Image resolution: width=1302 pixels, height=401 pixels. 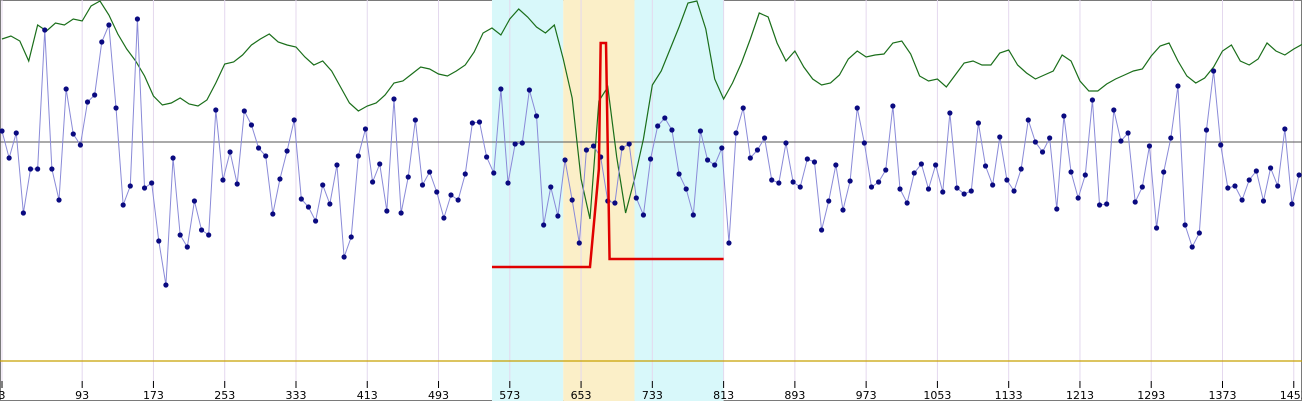 What do you see at coordinates (82, 395) in the screenshot?
I see `x-tick-label: 93` at bounding box center [82, 395].